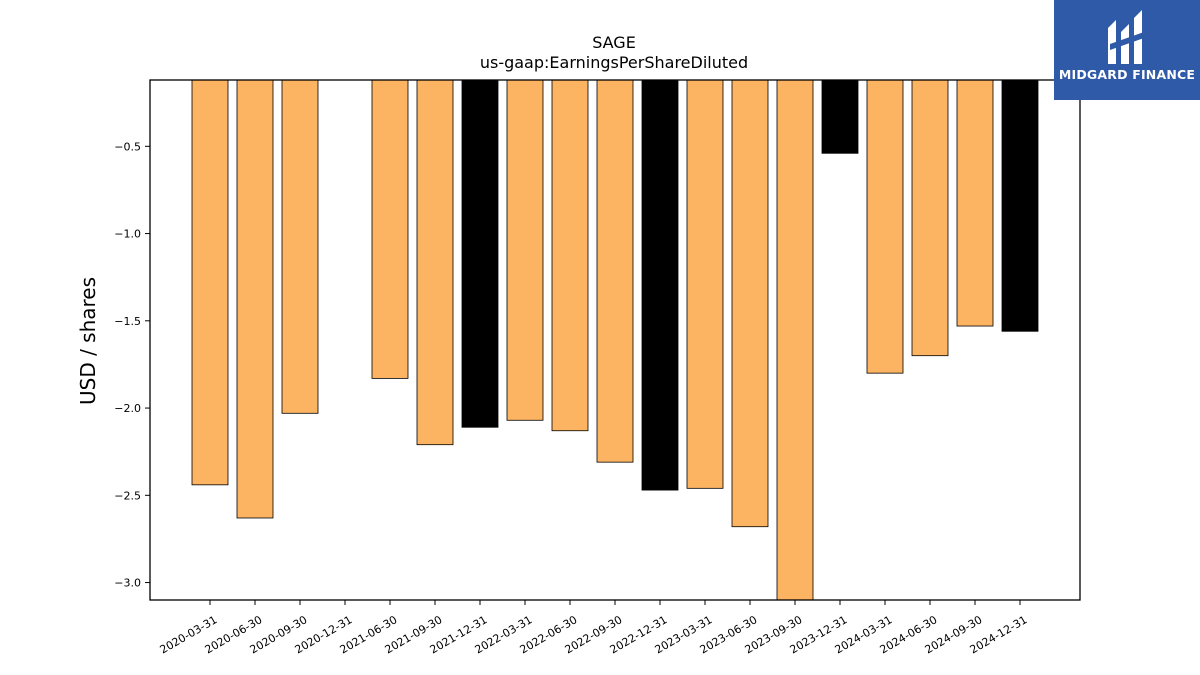 The width and height of the screenshot is (1200, 675). I want to click on y-tick-label: −0.5, so click(127, 146).